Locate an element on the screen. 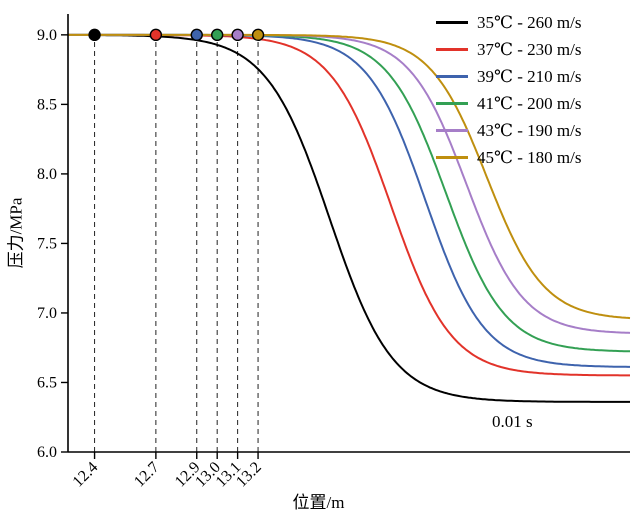 The height and width of the screenshot is (520, 637). legend-label: 41℃ - 200 m/s is located at coordinates (529, 103).